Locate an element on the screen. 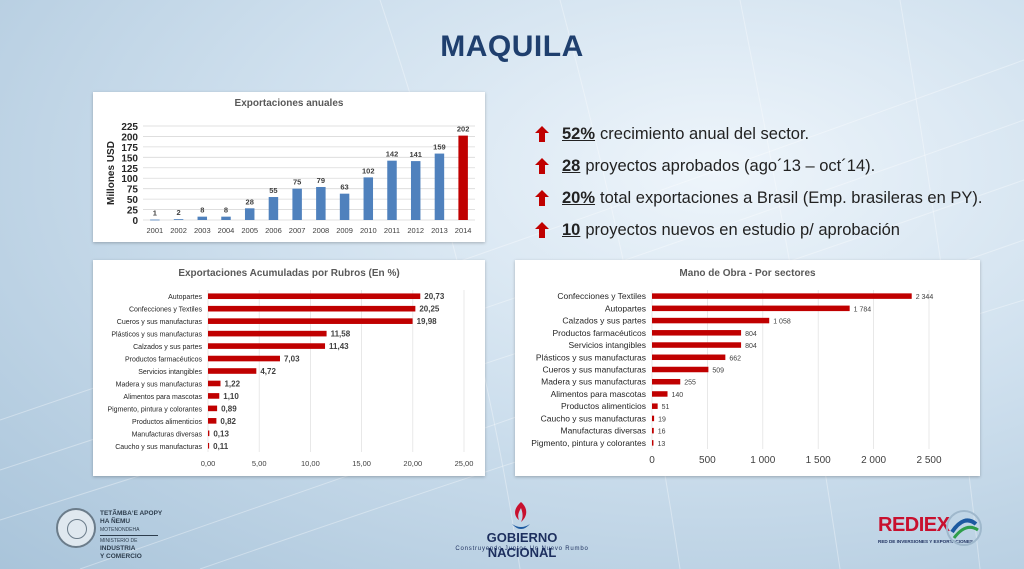  category-label: Pigmento, pintura y colorantes is located at coordinates (154, 409).